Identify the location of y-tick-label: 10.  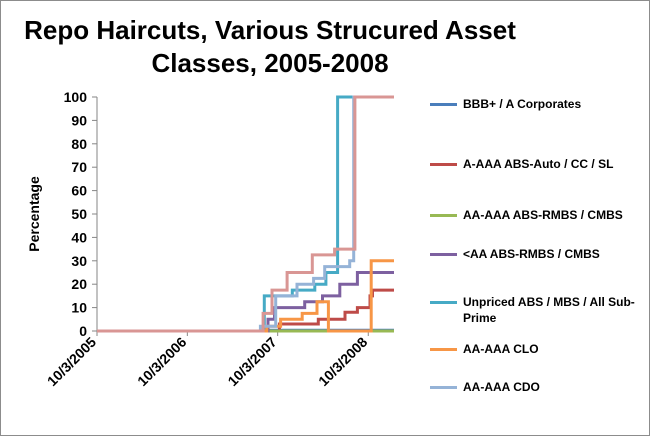
(79, 308).